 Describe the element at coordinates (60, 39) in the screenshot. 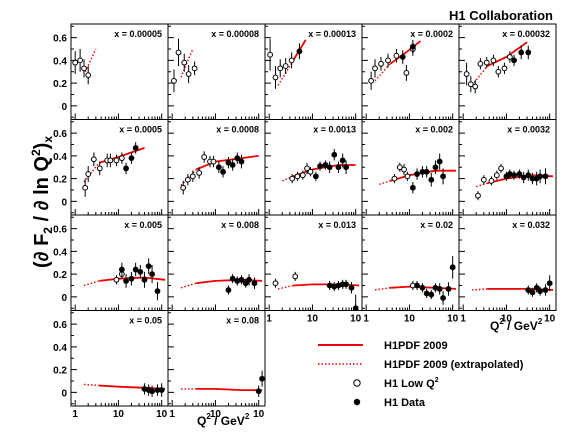

I see `y-tick-label: 0.6` at that location.